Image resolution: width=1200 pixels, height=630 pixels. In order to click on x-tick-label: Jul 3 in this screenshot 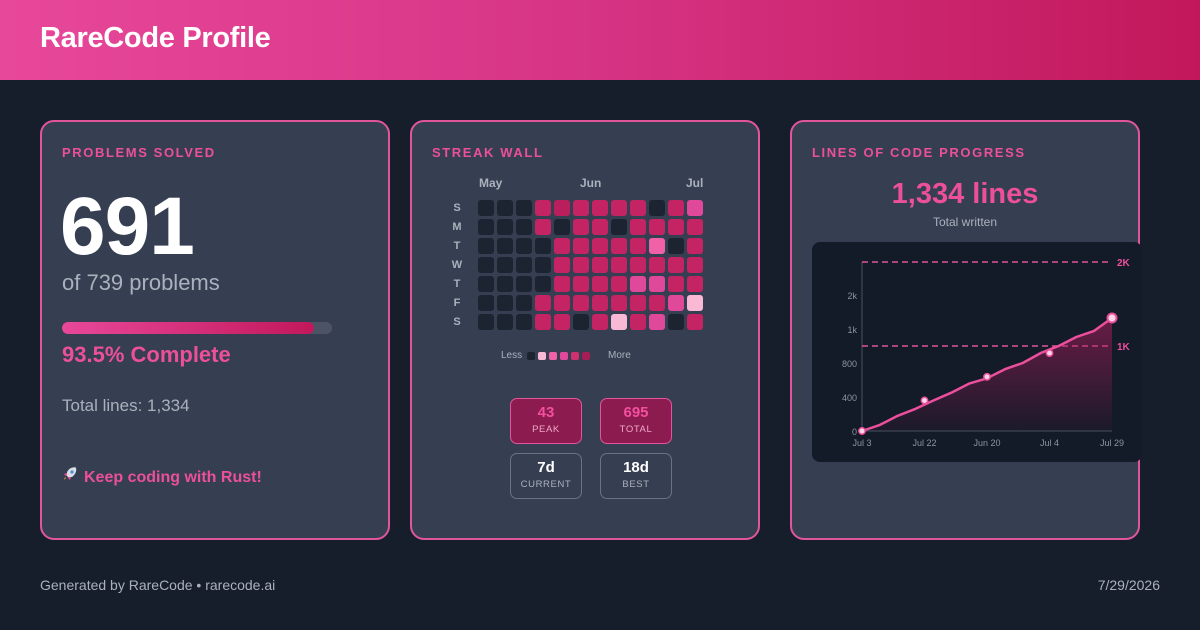, I will do `click(861, 443)`.